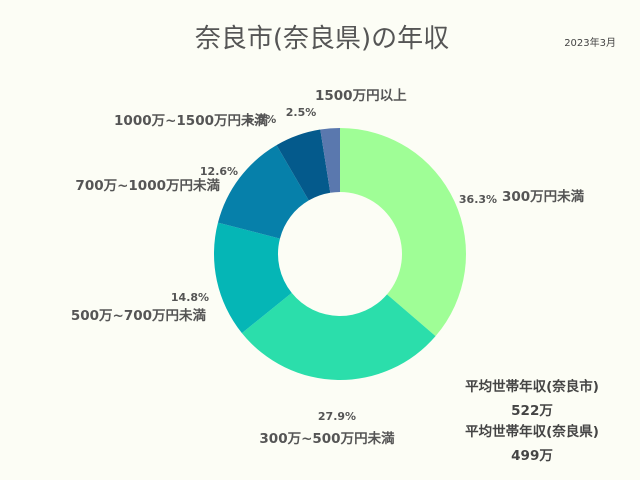  I want to click on value-label-4: 5.9%, so click(261, 119).